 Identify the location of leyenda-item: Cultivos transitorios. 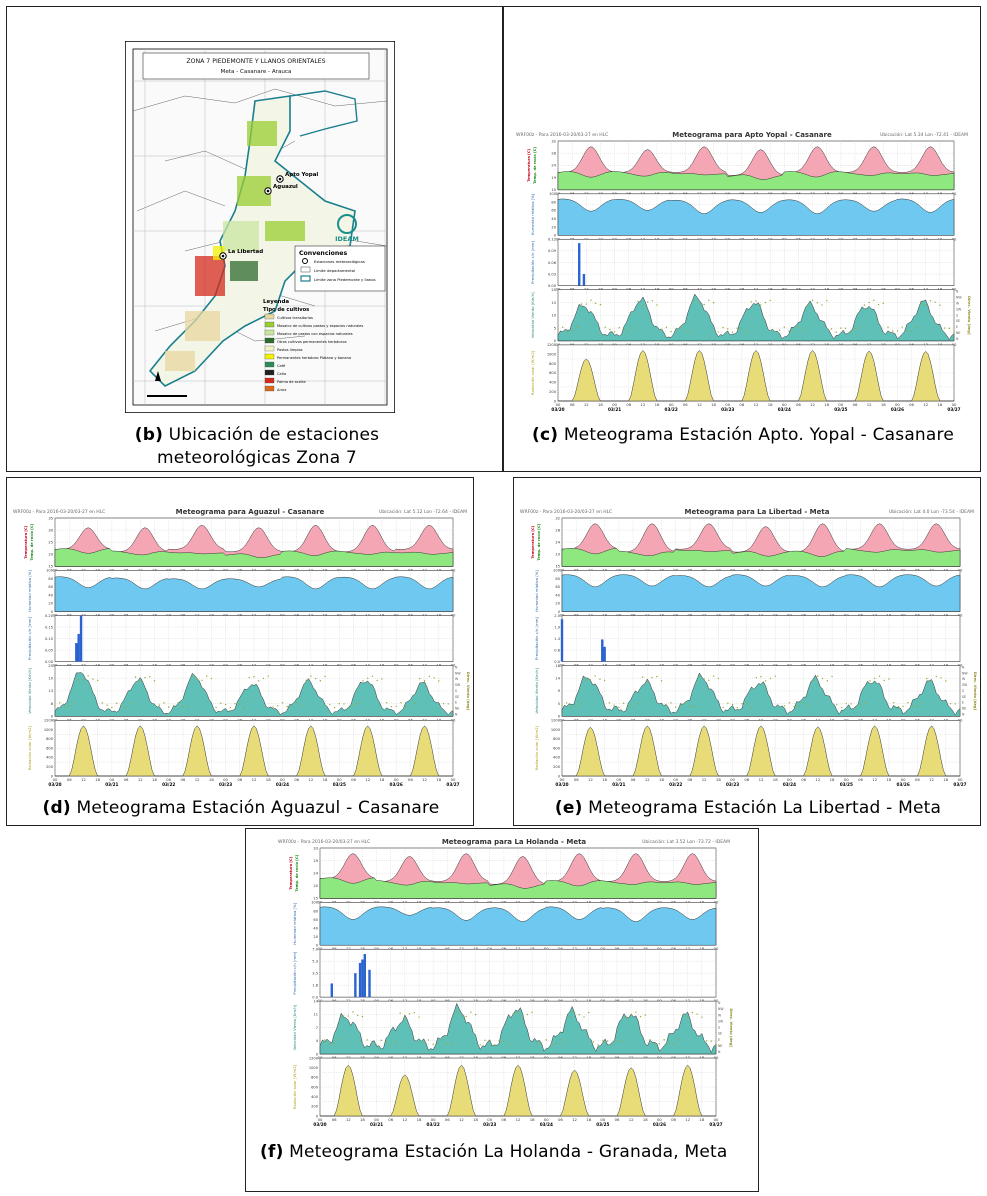
(295, 318).